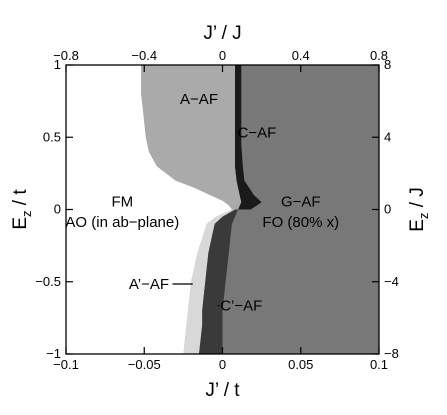  Describe the element at coordinates (53, 353) in the screenshot. I see `y-tick-label-left: −1` at that location.